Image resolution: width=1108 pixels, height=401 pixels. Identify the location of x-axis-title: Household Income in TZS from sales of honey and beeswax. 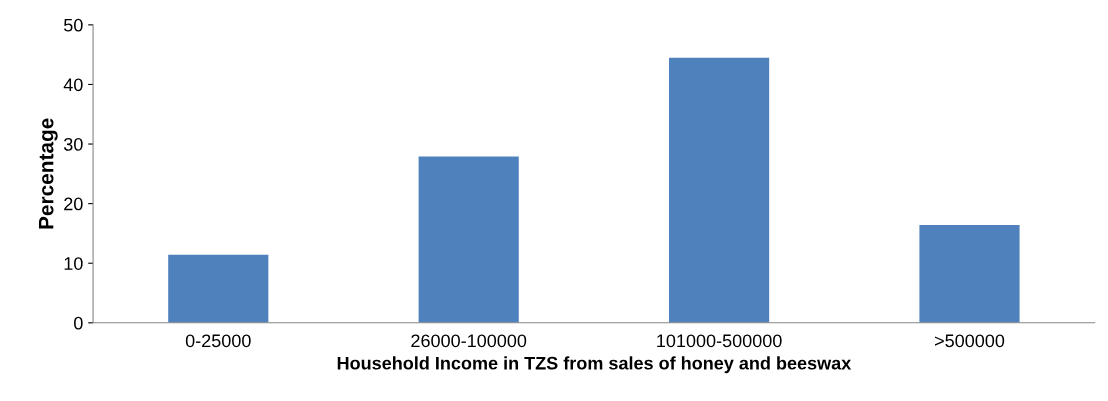
(594, 365).